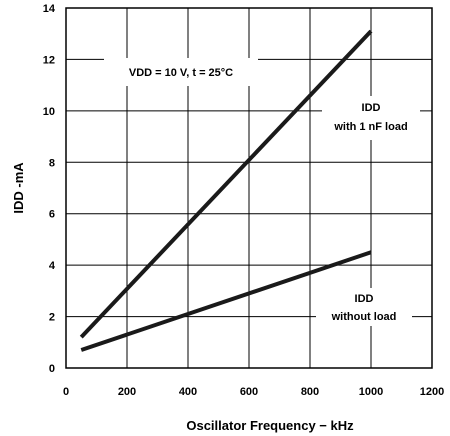  What do you see at coordinates (370, 127) in the screenshot?
I see `with-load-label-line2: with 1 nF load` at bounding box center [370, 127].